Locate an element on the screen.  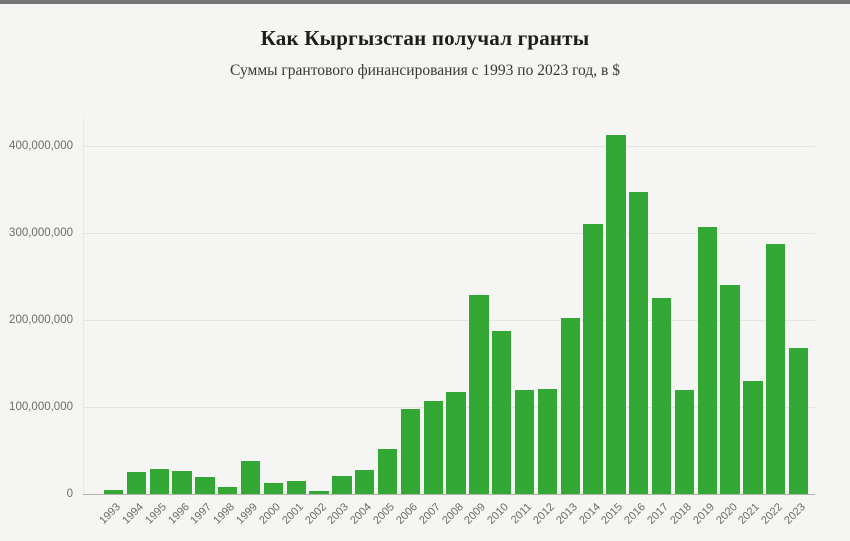
x-tick-cell: 2004 is located at coordinates (361, 514).